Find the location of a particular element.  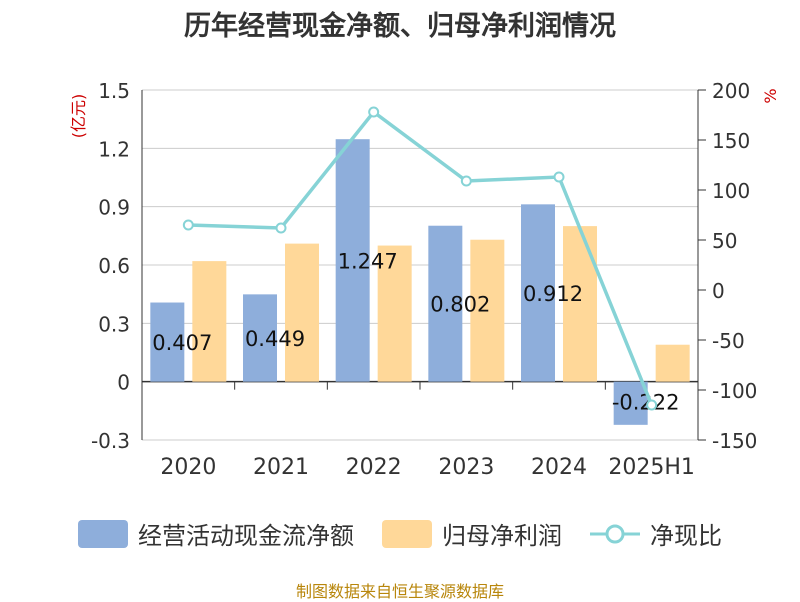

right-axis-unit: % is located at coordinates (770, 95).